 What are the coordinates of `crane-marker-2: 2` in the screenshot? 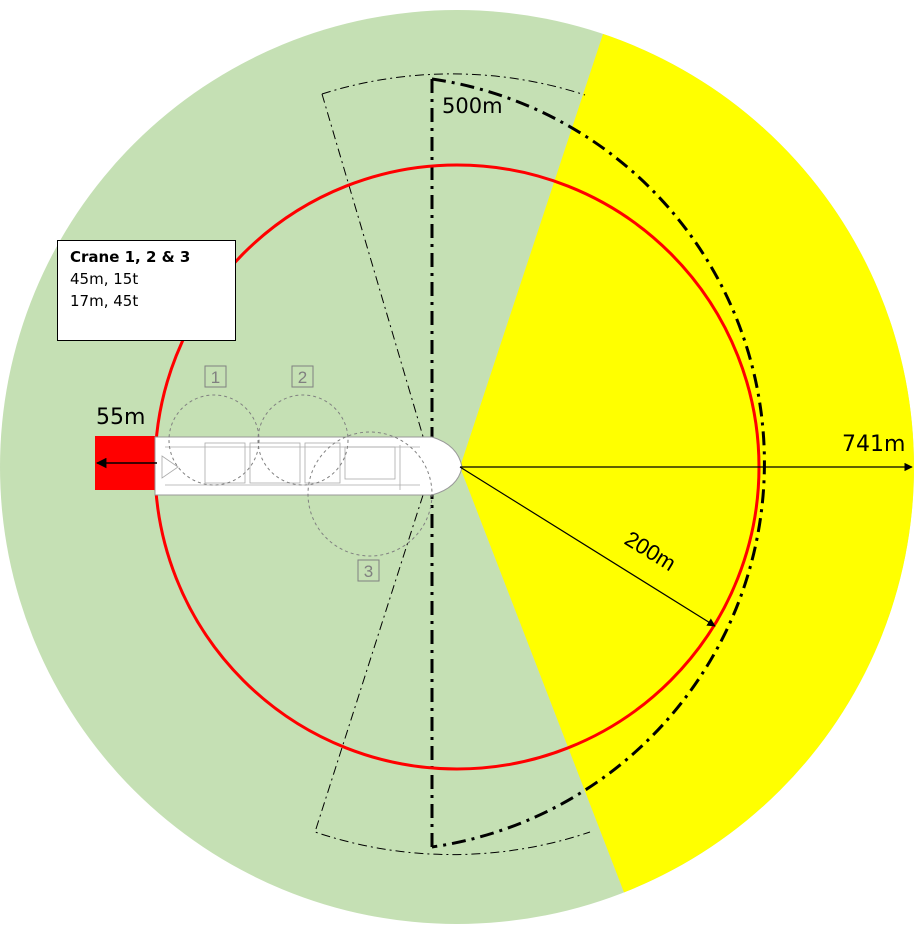 It's located at (302, 376).